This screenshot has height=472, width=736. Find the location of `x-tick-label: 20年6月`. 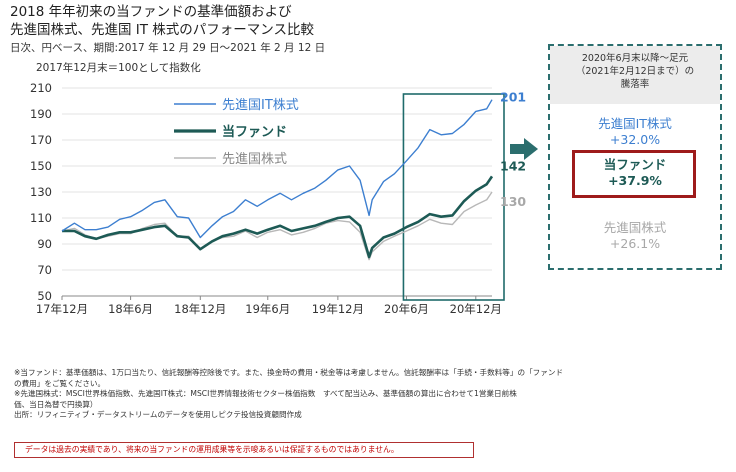

x-tick-label: 20年6月 is located at coordinates (406, 309).